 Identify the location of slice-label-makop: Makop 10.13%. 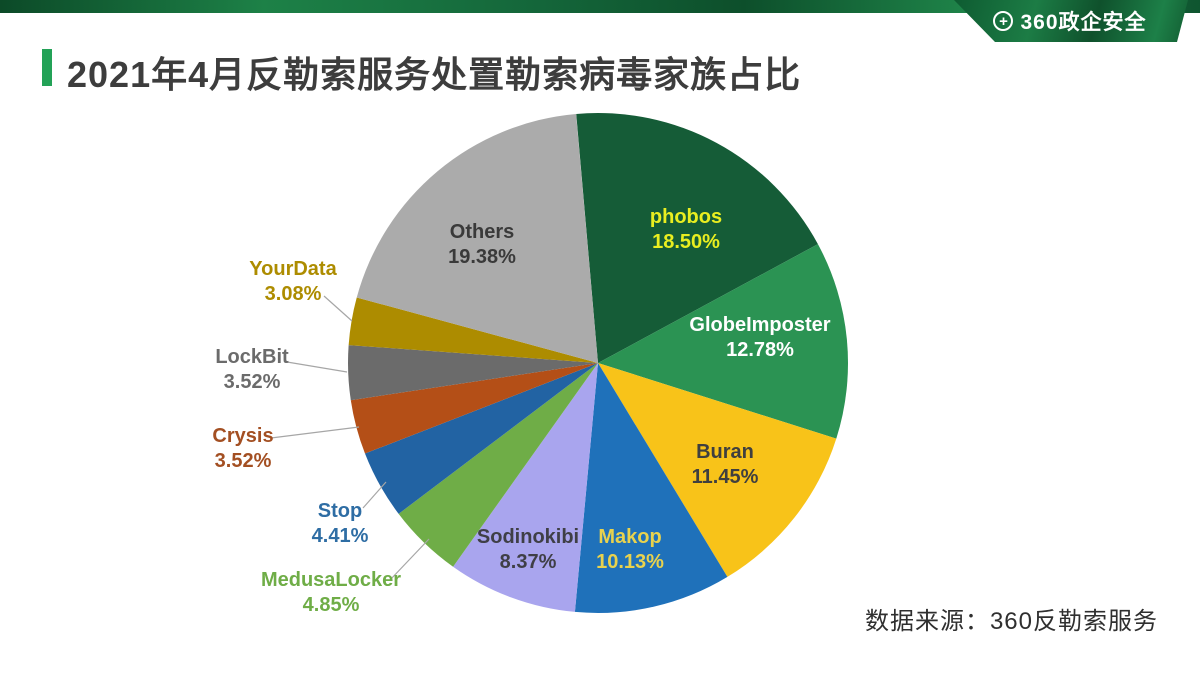
(630, 549).